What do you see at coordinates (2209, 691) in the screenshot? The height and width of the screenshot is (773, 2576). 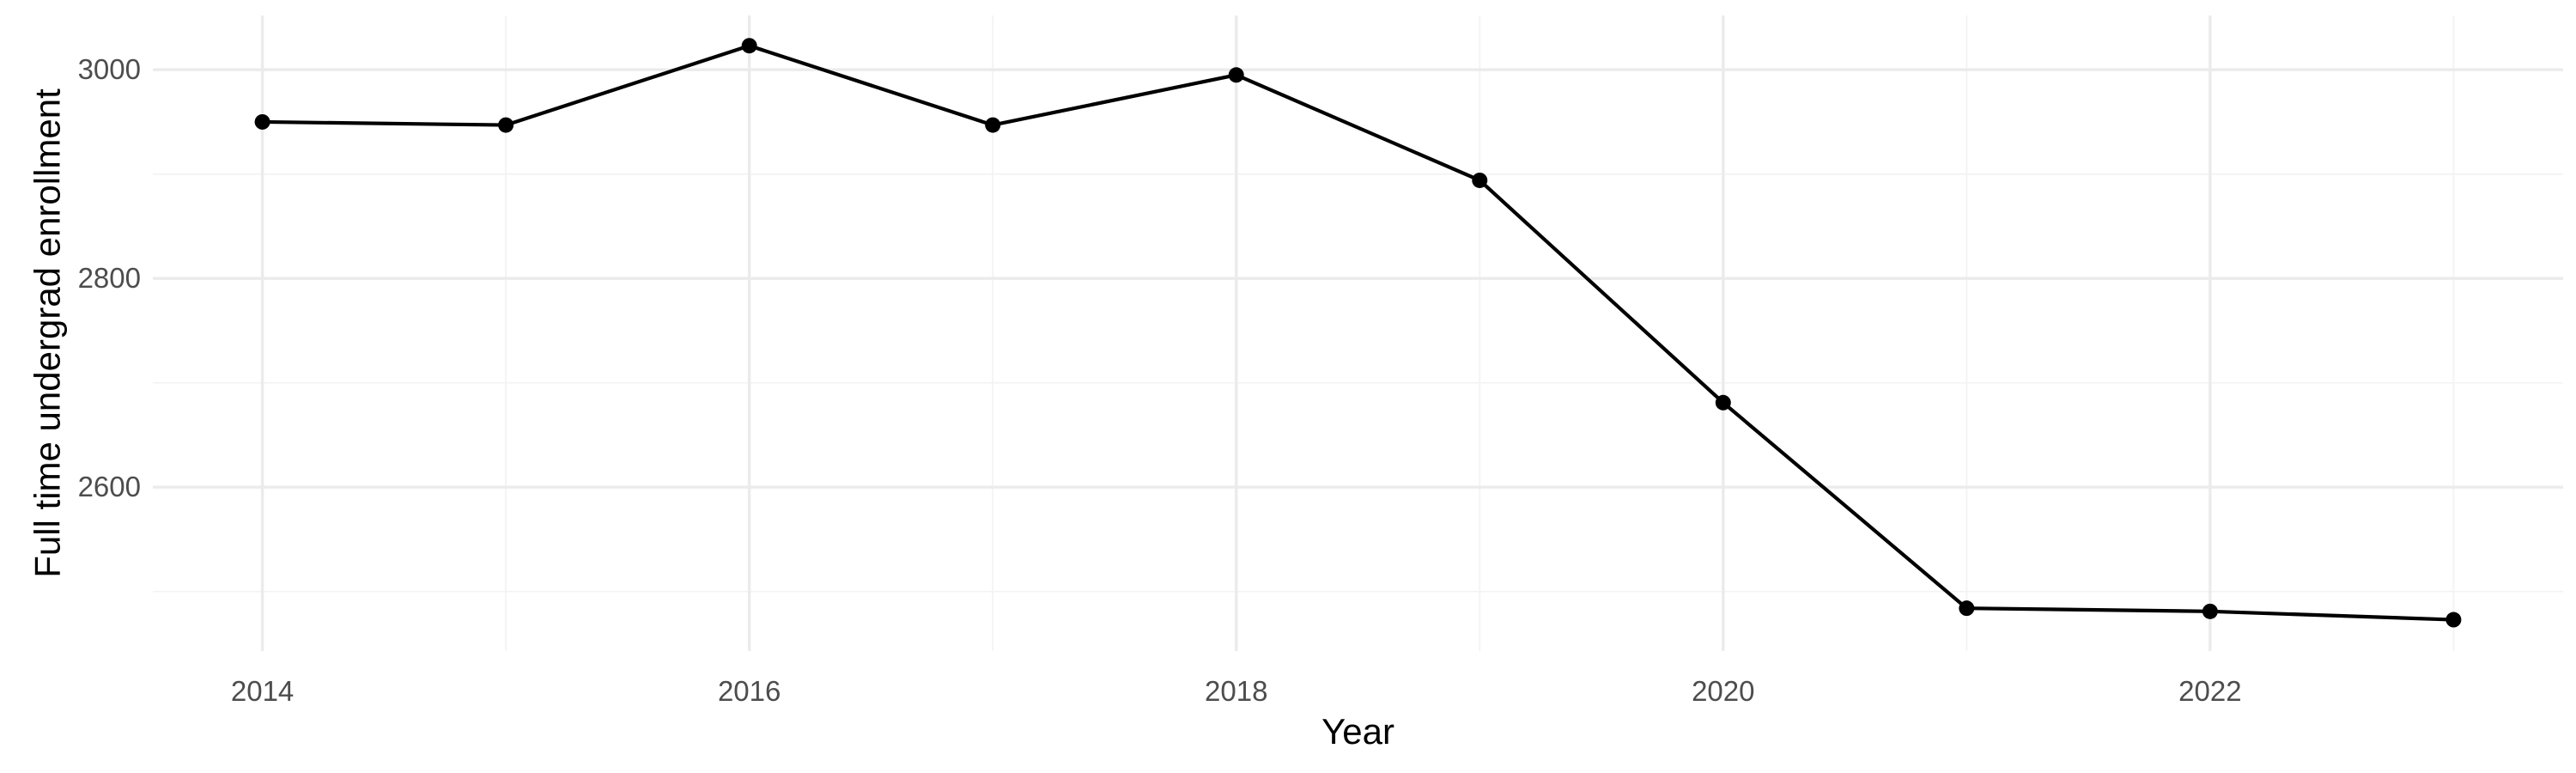 I see `x-tick-label: 2022` at bounding box center [2209, 691].